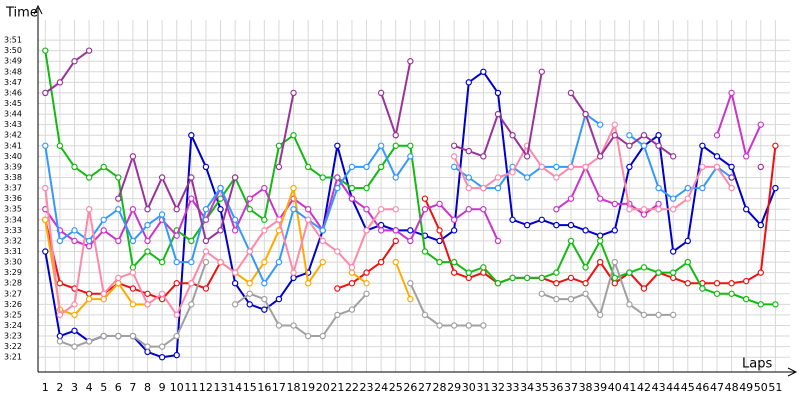  I want to click on y-tick-label: 3:36, so click(13, 198).